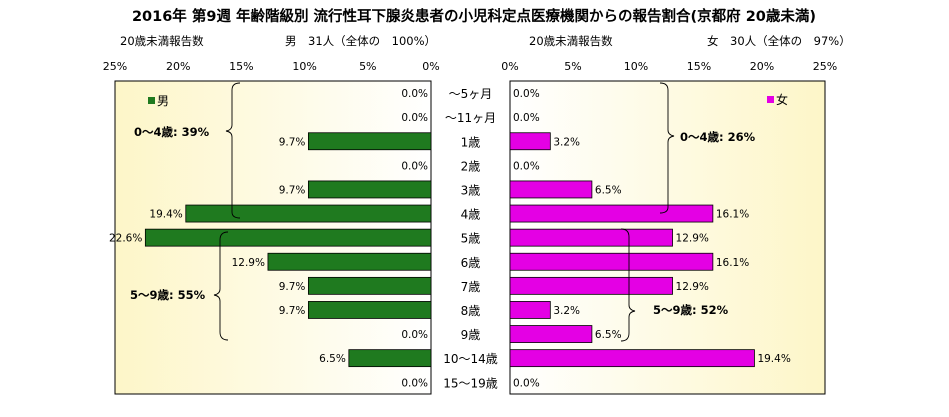 This screenshot has height=417, width=949. I want to click on age-category-label: 3歳, so click(471, 190).